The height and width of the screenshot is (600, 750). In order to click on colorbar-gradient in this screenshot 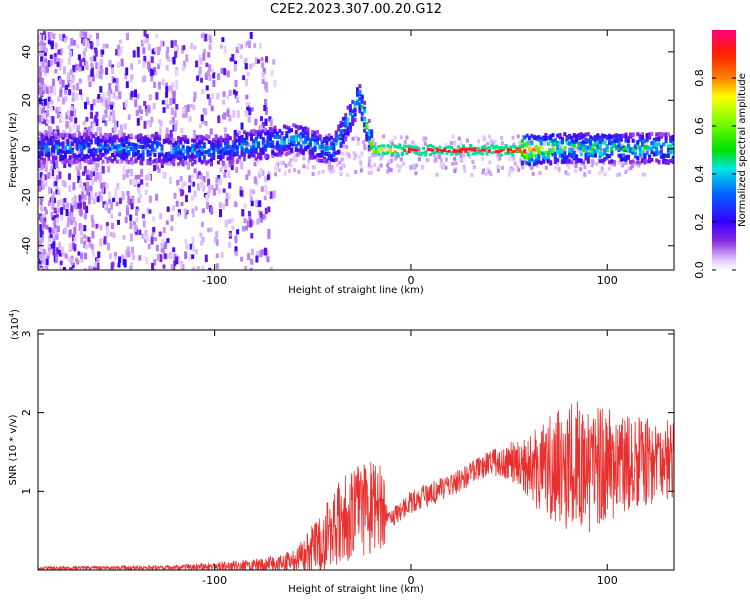, I will do `click(724, 150)`.